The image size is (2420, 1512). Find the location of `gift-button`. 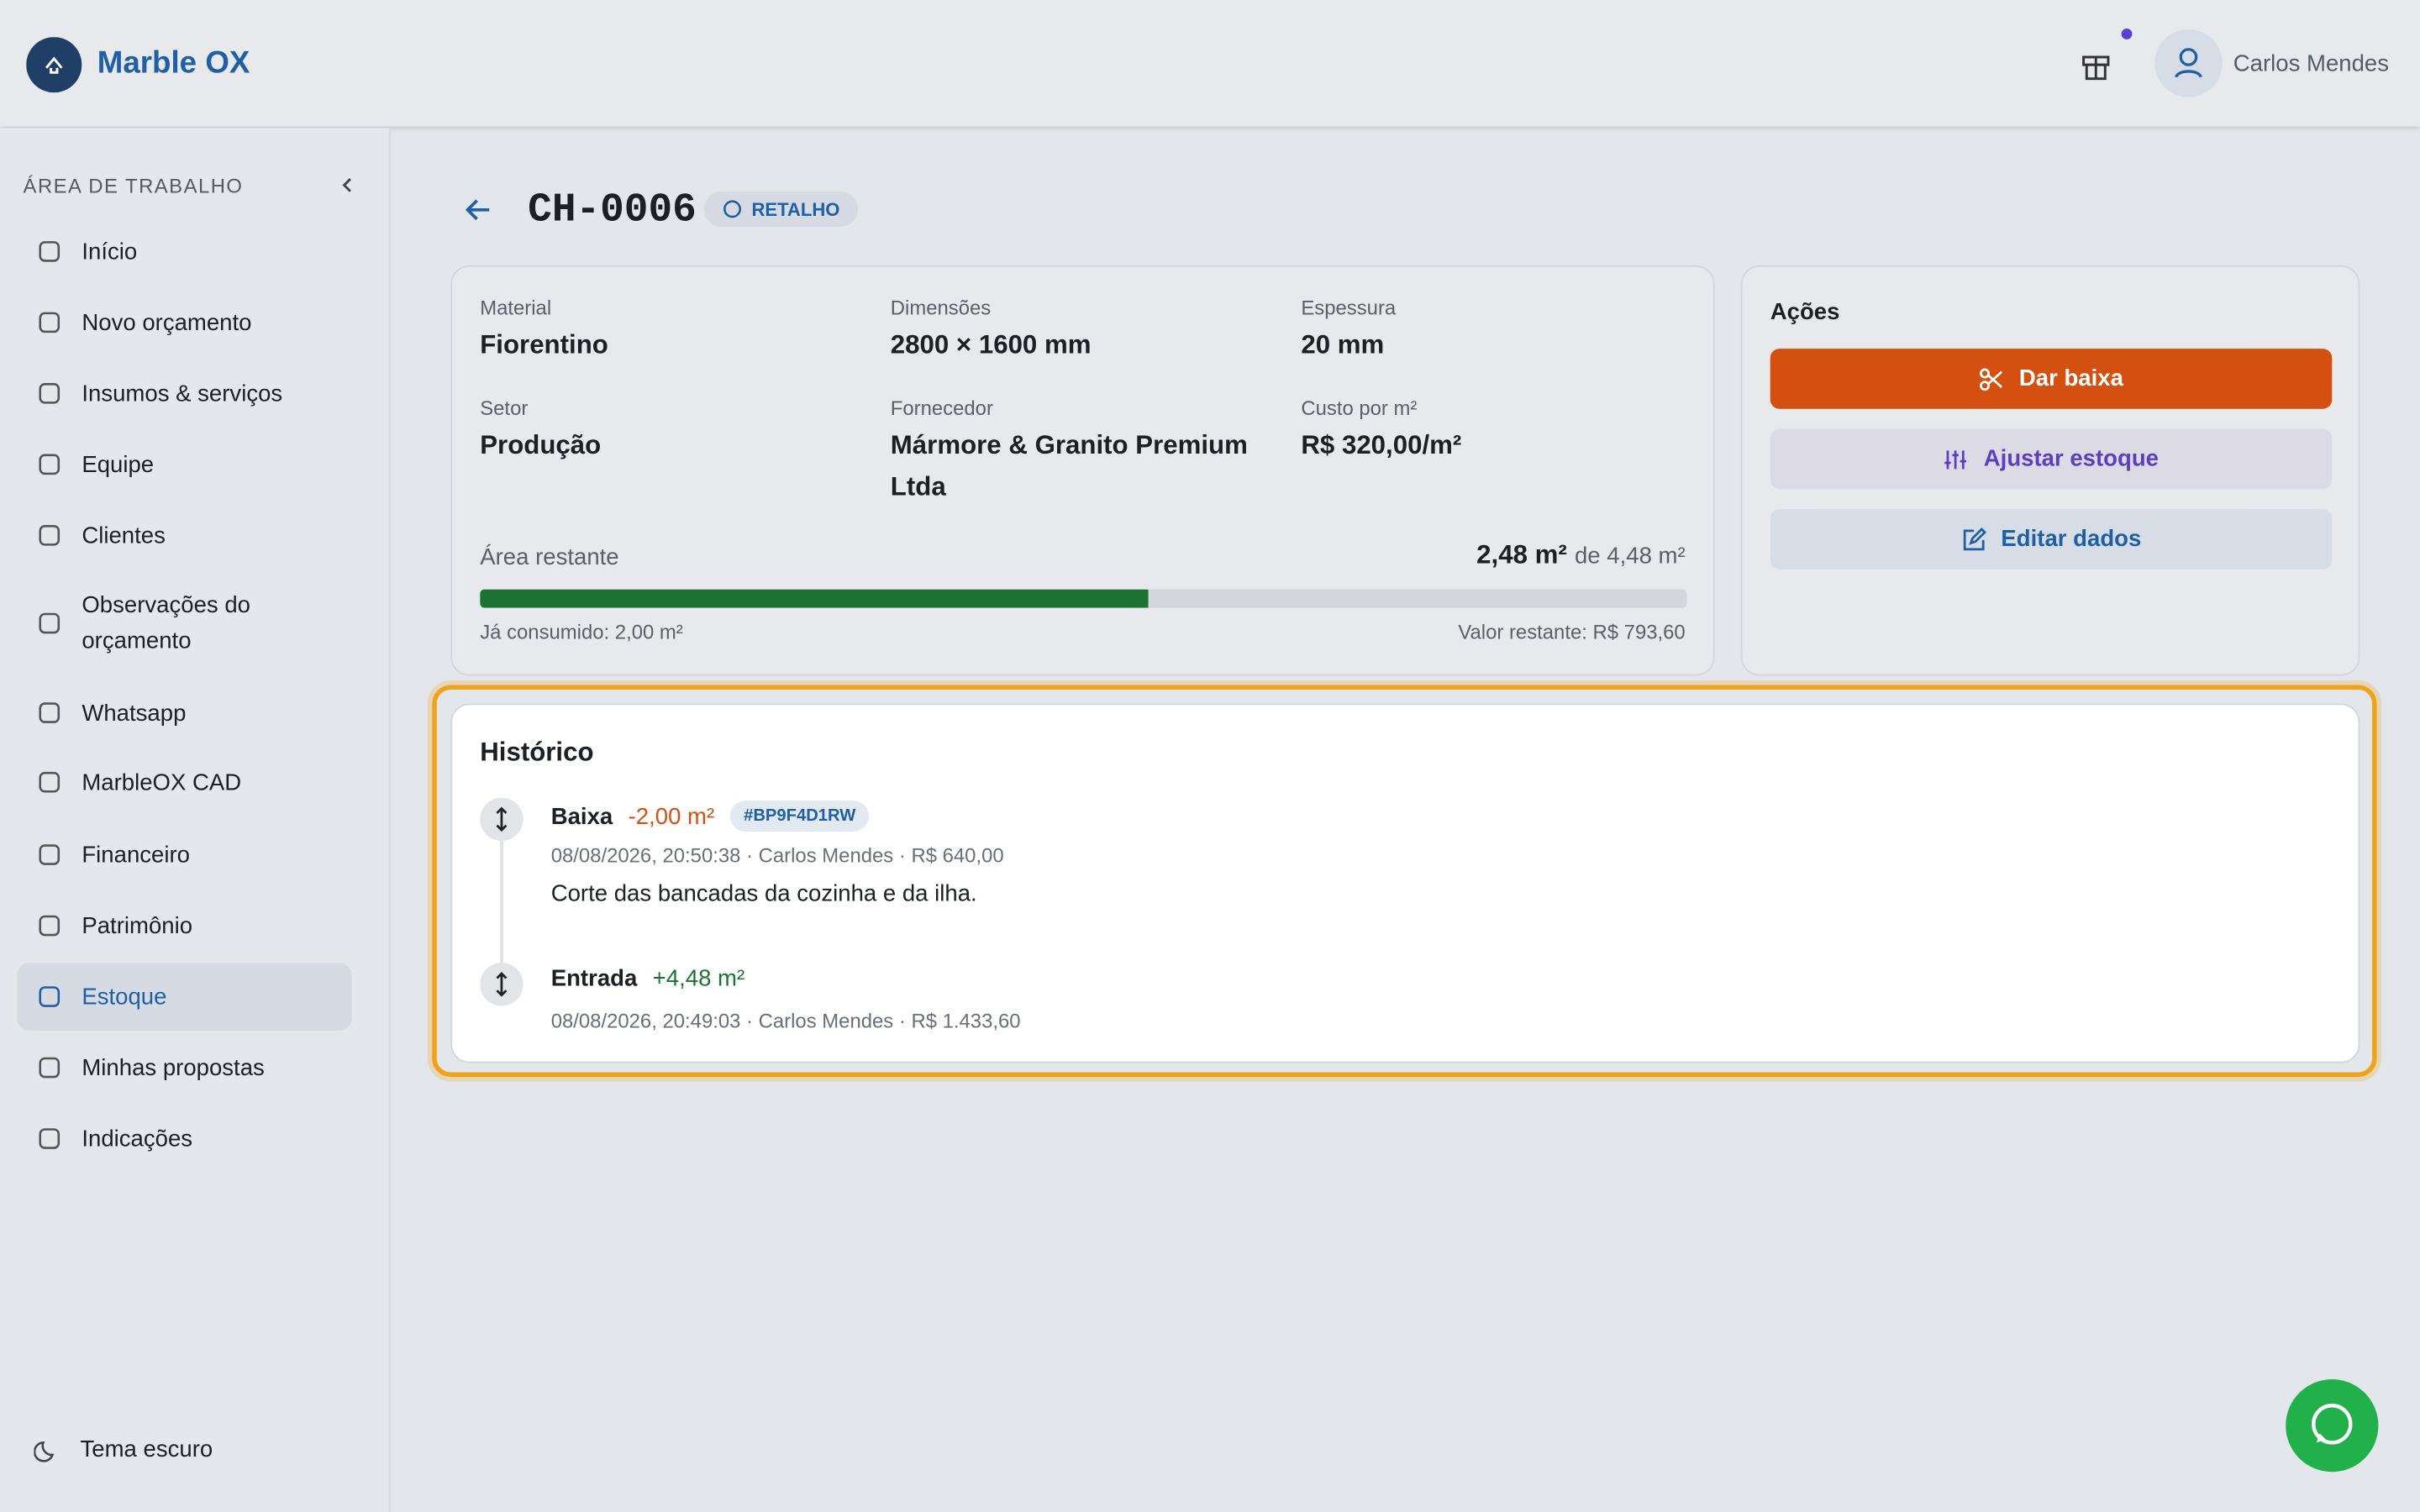

gift-button is located at coordinates (2109, 64).